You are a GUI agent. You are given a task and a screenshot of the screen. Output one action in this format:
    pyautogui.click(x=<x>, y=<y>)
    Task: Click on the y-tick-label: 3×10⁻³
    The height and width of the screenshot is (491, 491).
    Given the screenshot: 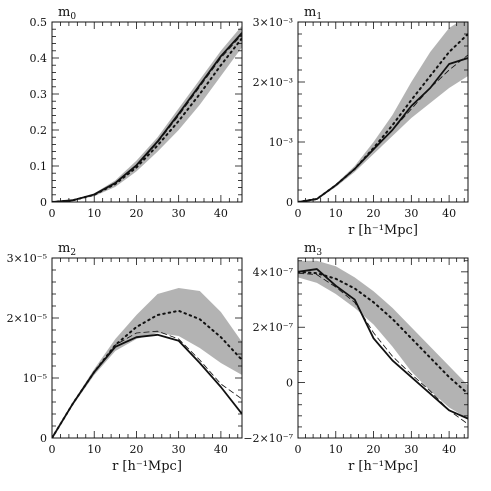 What is the action you would take?
    pyautogui.click(x=273, y=22)
    